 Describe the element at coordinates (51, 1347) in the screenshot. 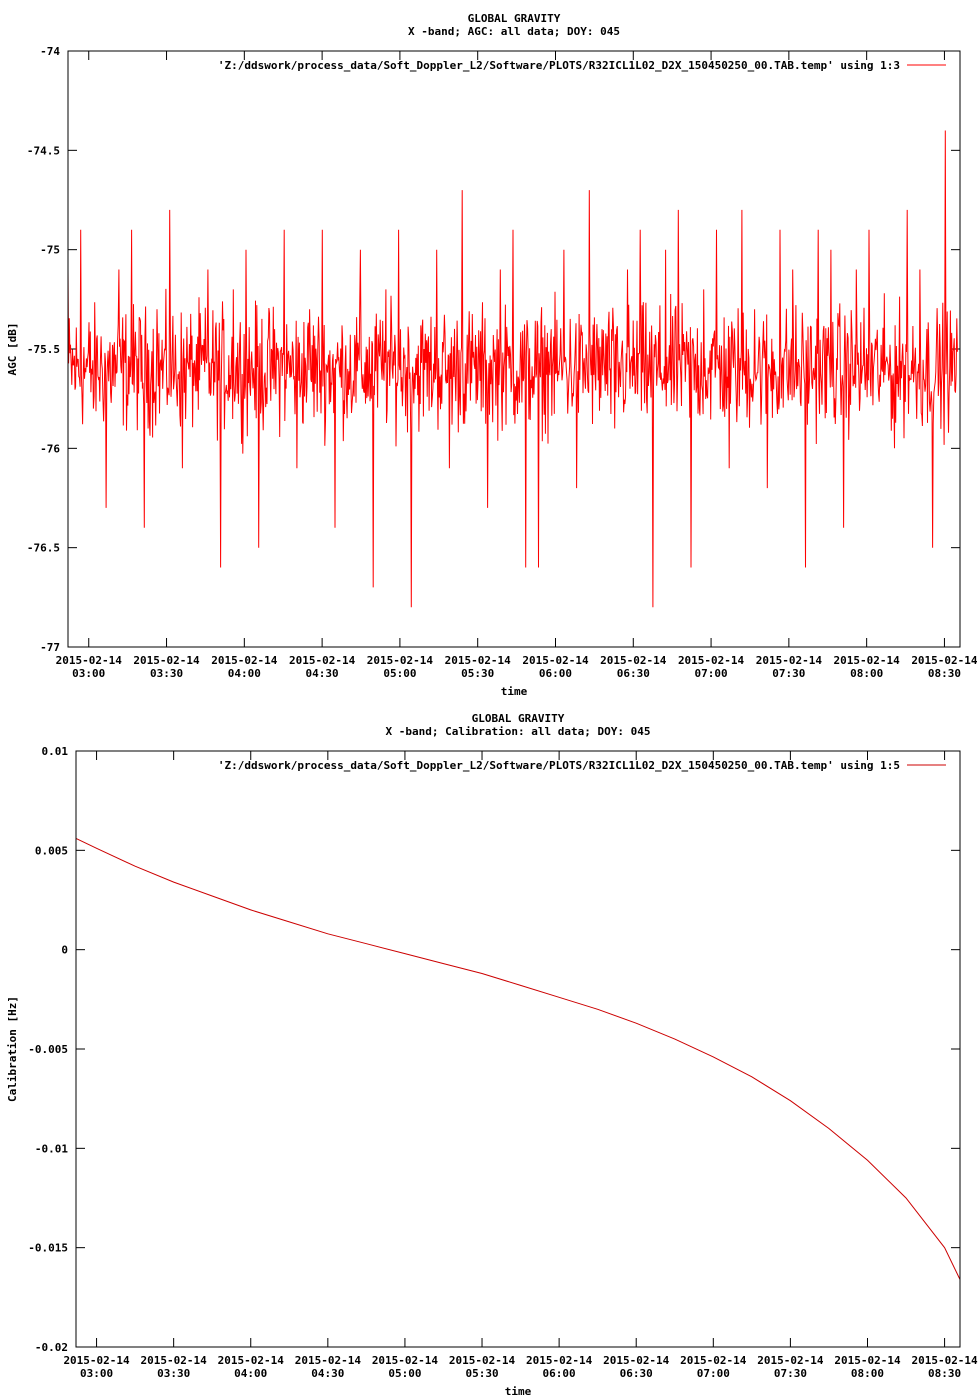

I see `y-tick-label: -0.02` at that location.